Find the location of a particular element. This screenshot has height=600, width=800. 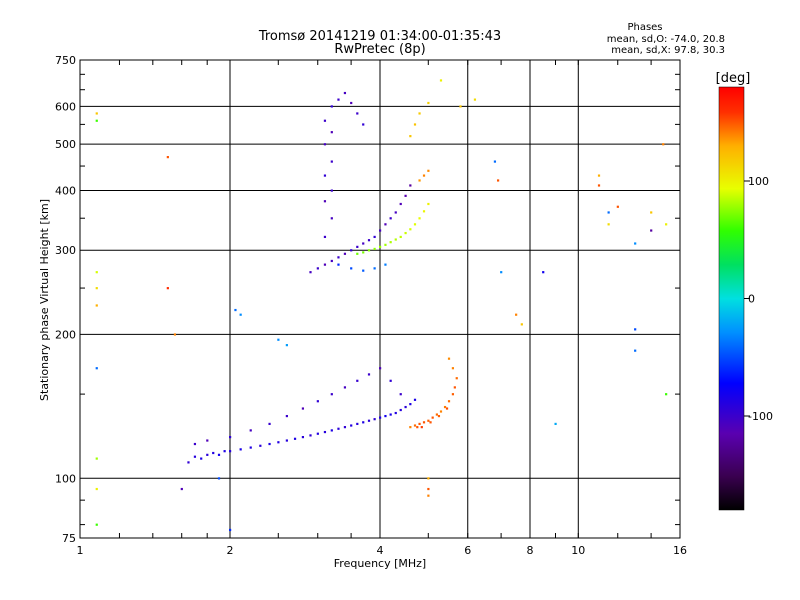

colorbar-ticks: 100 0 -100 is located at coordinates (758, 299).